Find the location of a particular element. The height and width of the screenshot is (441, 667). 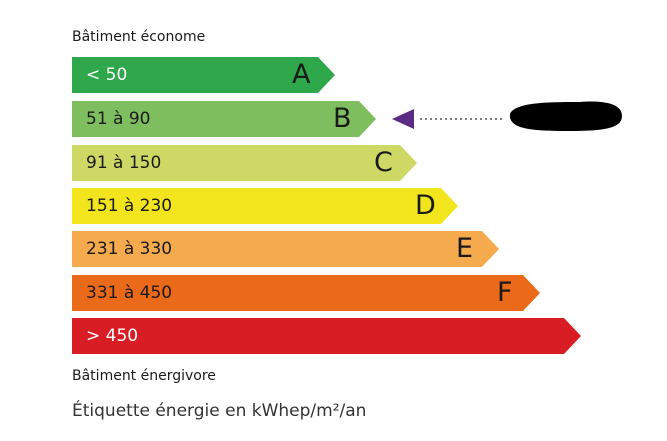

class-range: 331 à 450 is located at coordinates (129, 293).